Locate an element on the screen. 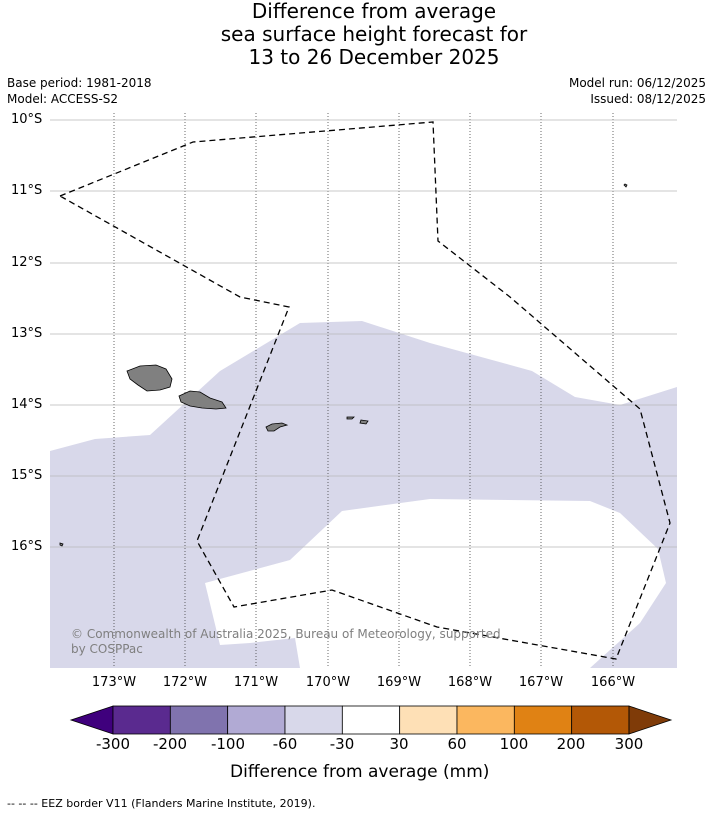 The height and width of the screenshot is (816, 713). cbar-tick-60: 60 is located at coordinates (457, 744).